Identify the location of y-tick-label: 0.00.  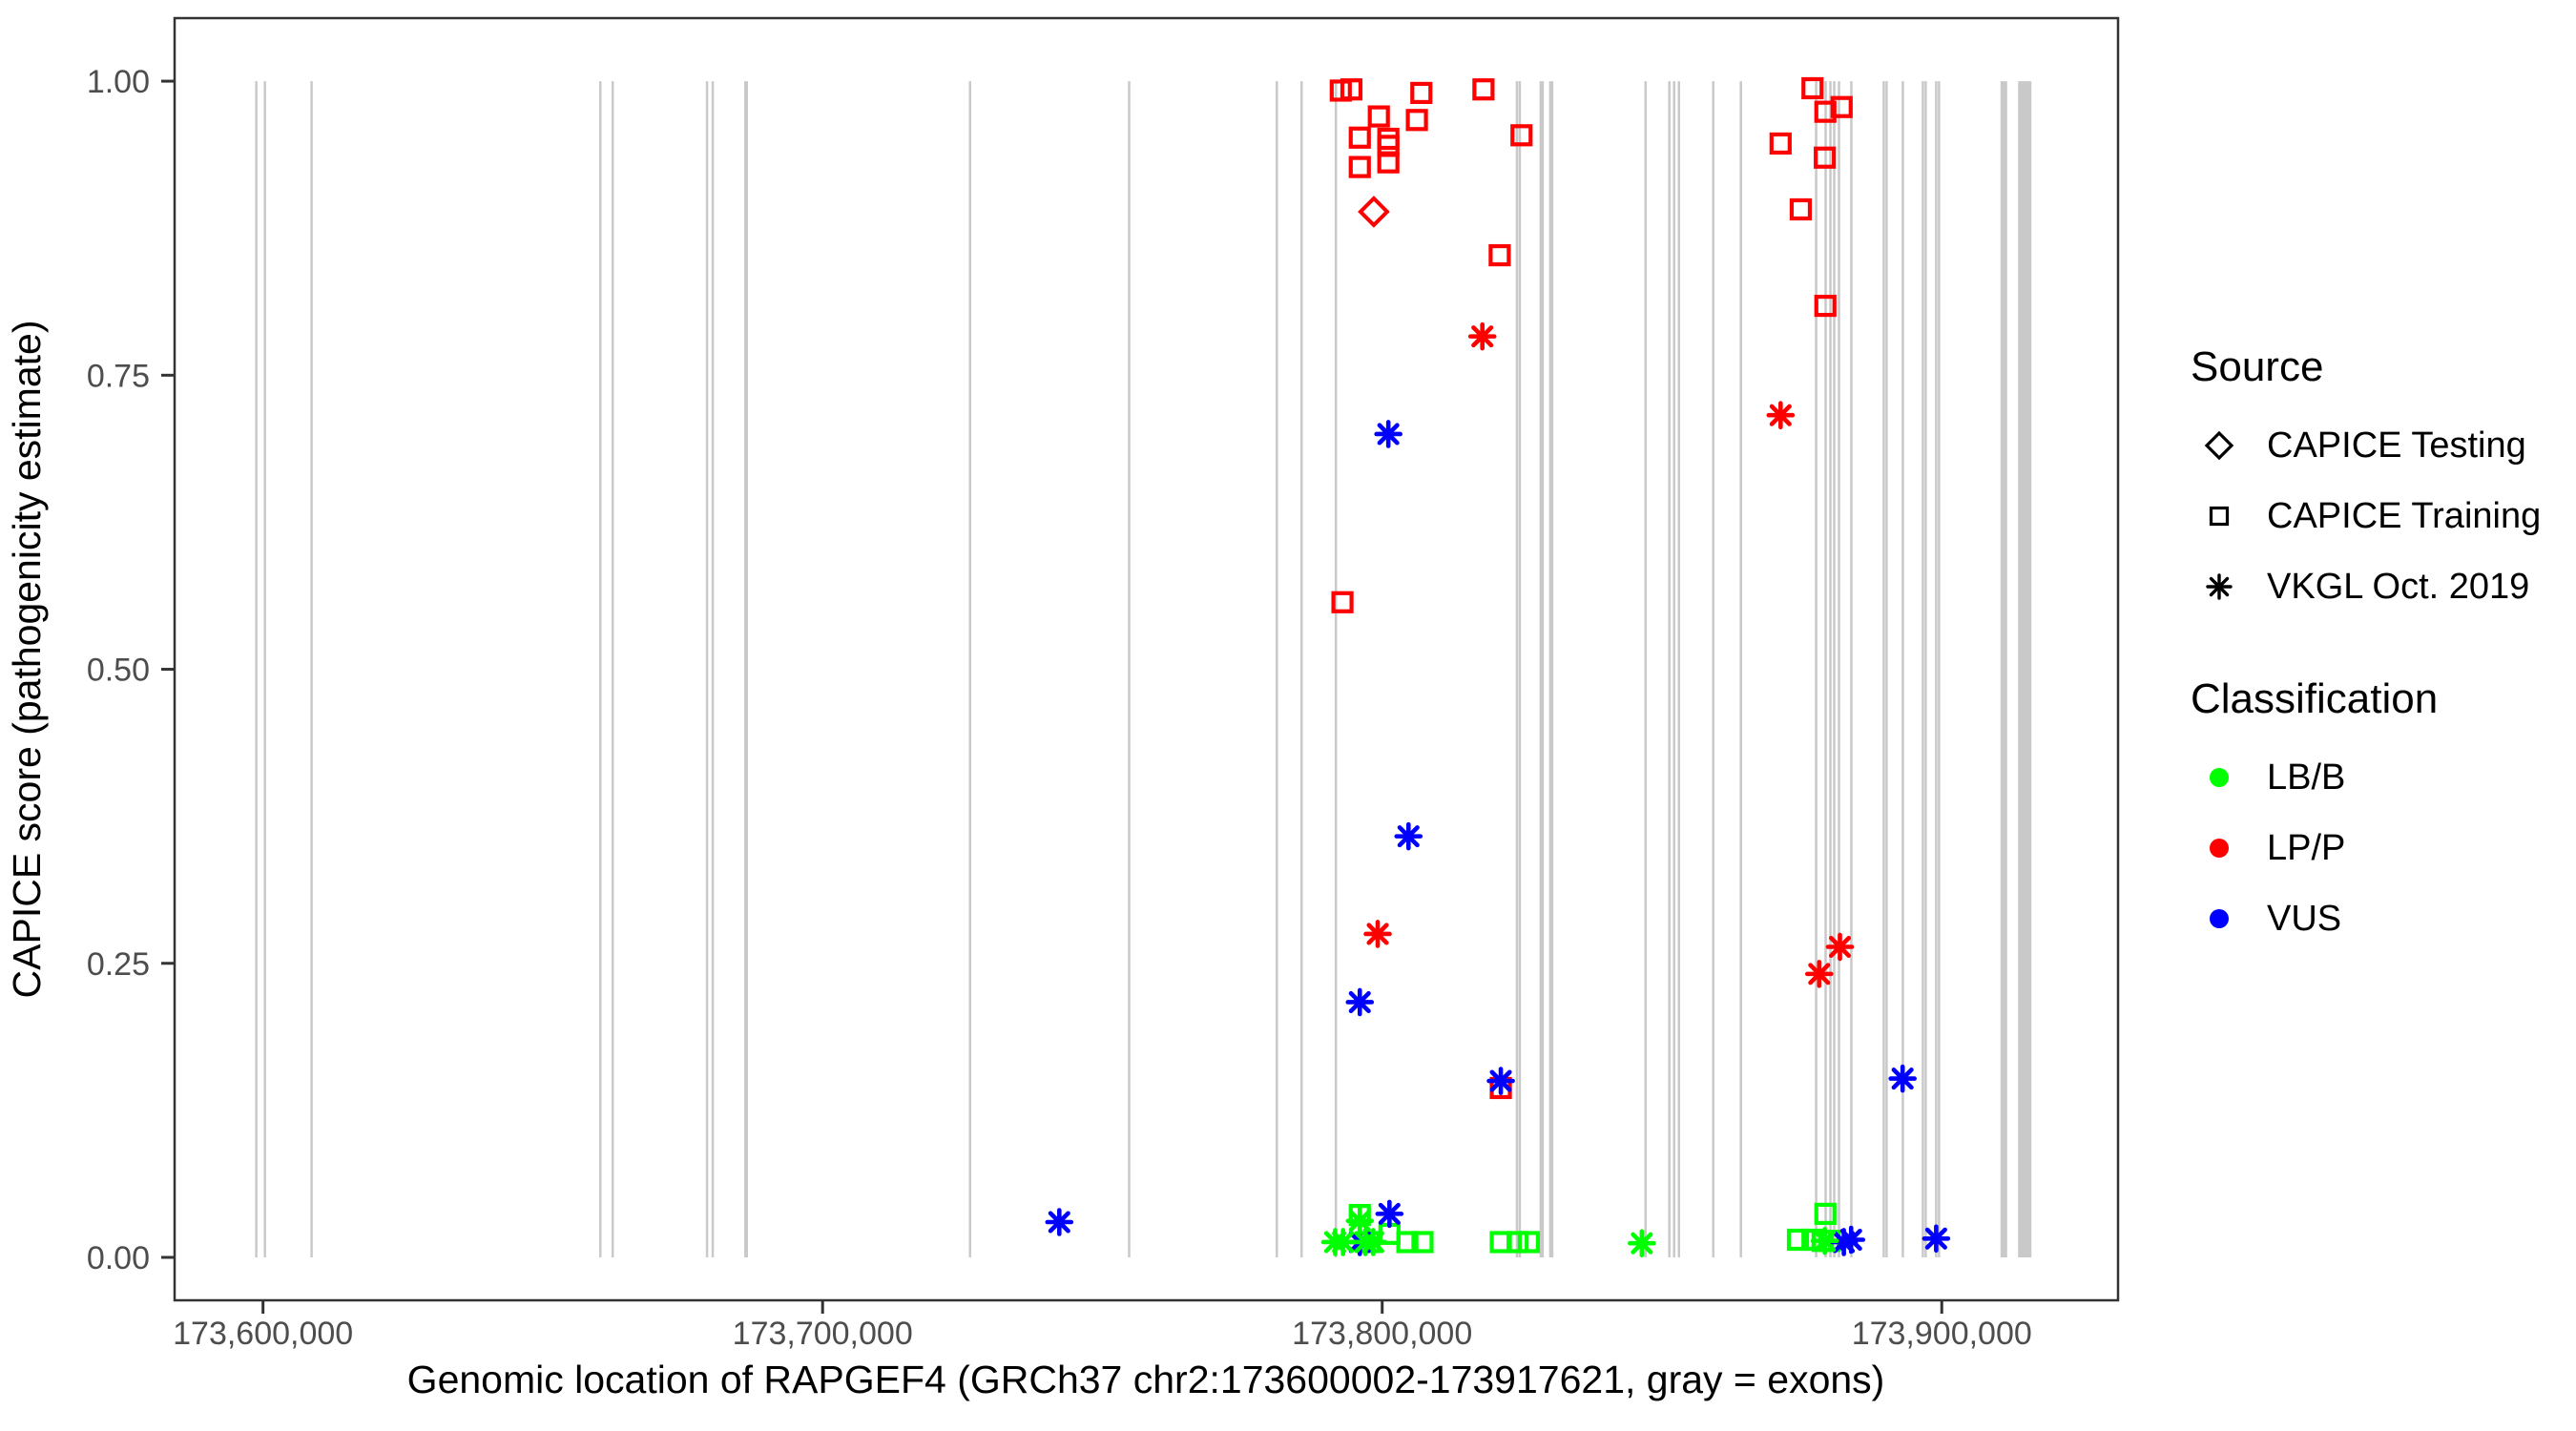
(118, 1258).